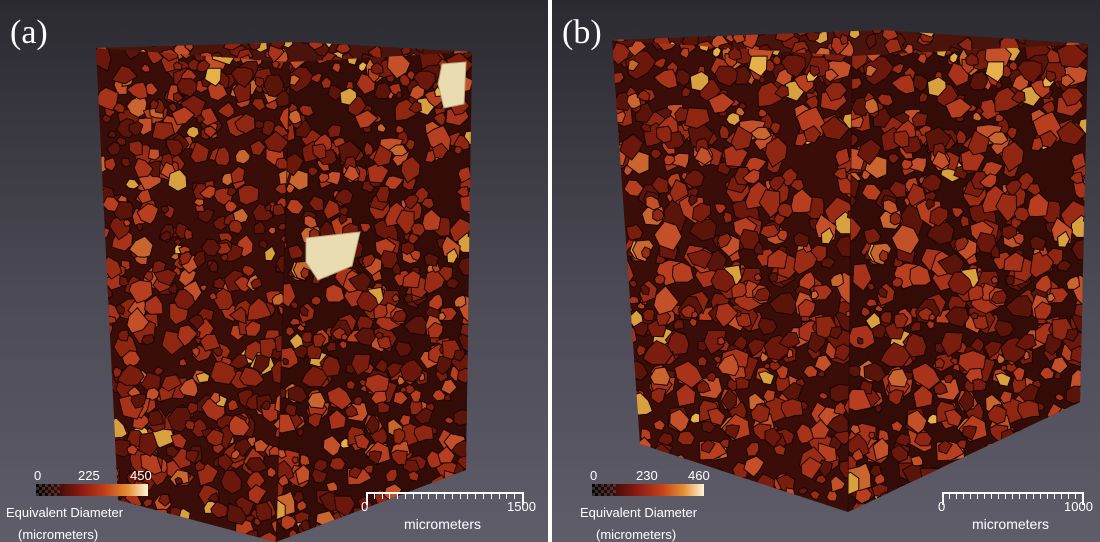 The image size is (1100, 542). What do you see at coordinates (594, 475) in the screenshot?
I see `colorbar-min-label: 0` at bounding box center [594, 475].